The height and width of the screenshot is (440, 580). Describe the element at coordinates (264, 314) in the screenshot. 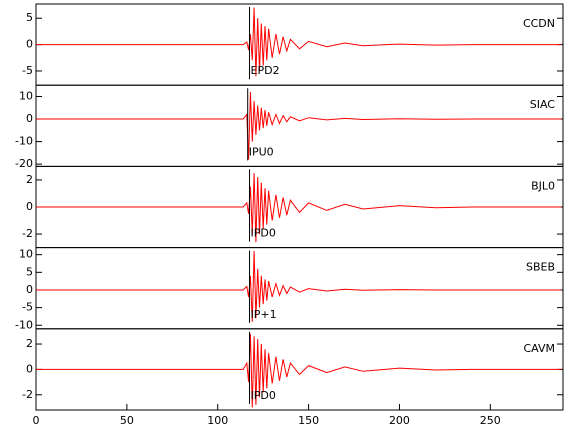

I see `phase-label: IP+1` at that location.